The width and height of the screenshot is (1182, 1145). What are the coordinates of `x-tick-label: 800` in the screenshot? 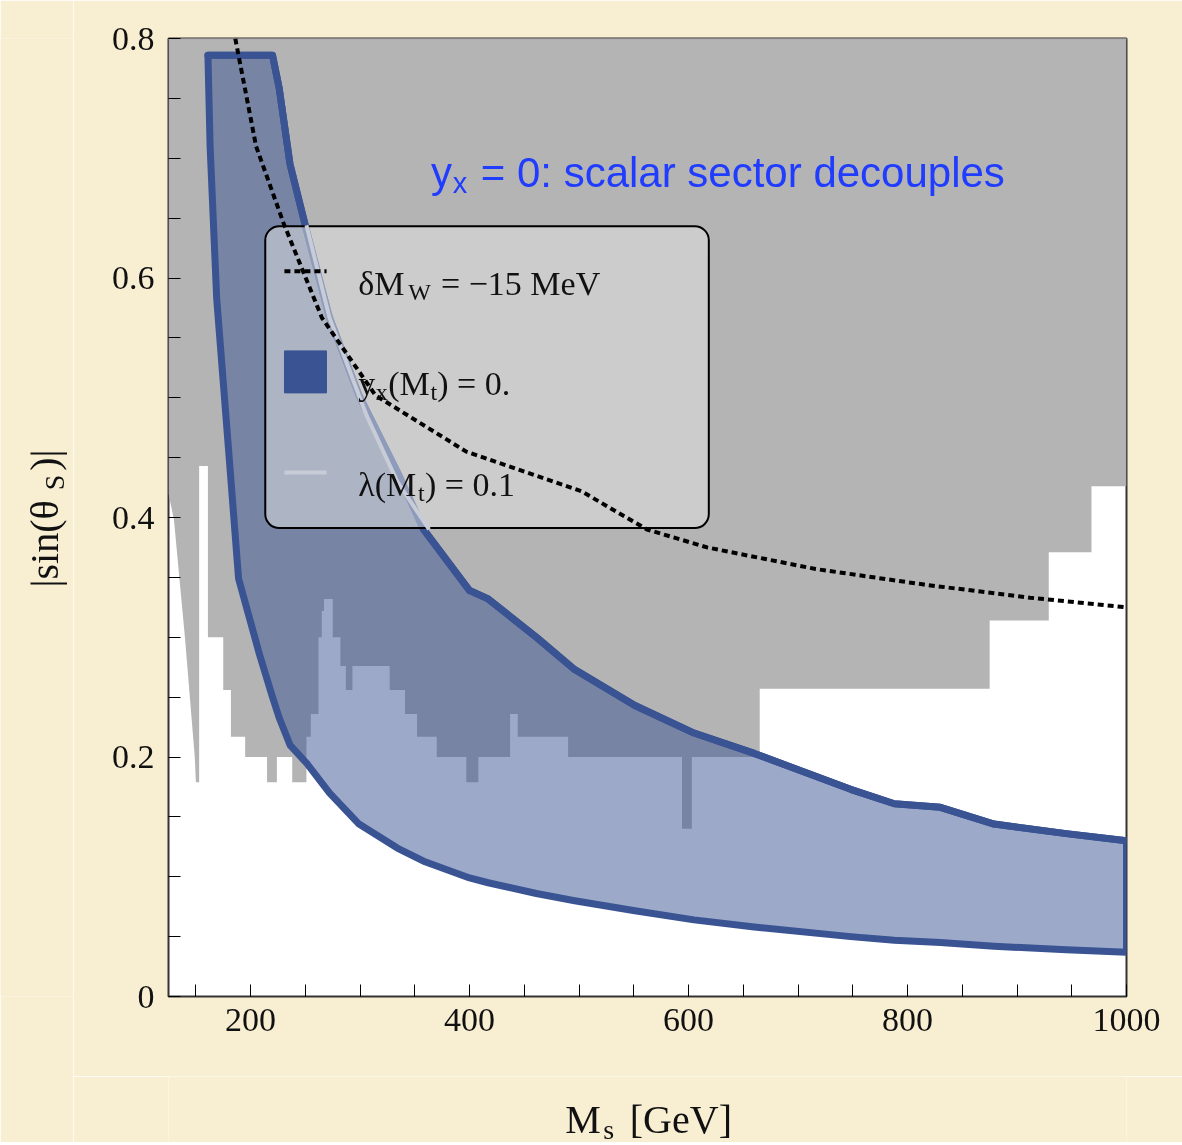 It's located at (908, 1019).